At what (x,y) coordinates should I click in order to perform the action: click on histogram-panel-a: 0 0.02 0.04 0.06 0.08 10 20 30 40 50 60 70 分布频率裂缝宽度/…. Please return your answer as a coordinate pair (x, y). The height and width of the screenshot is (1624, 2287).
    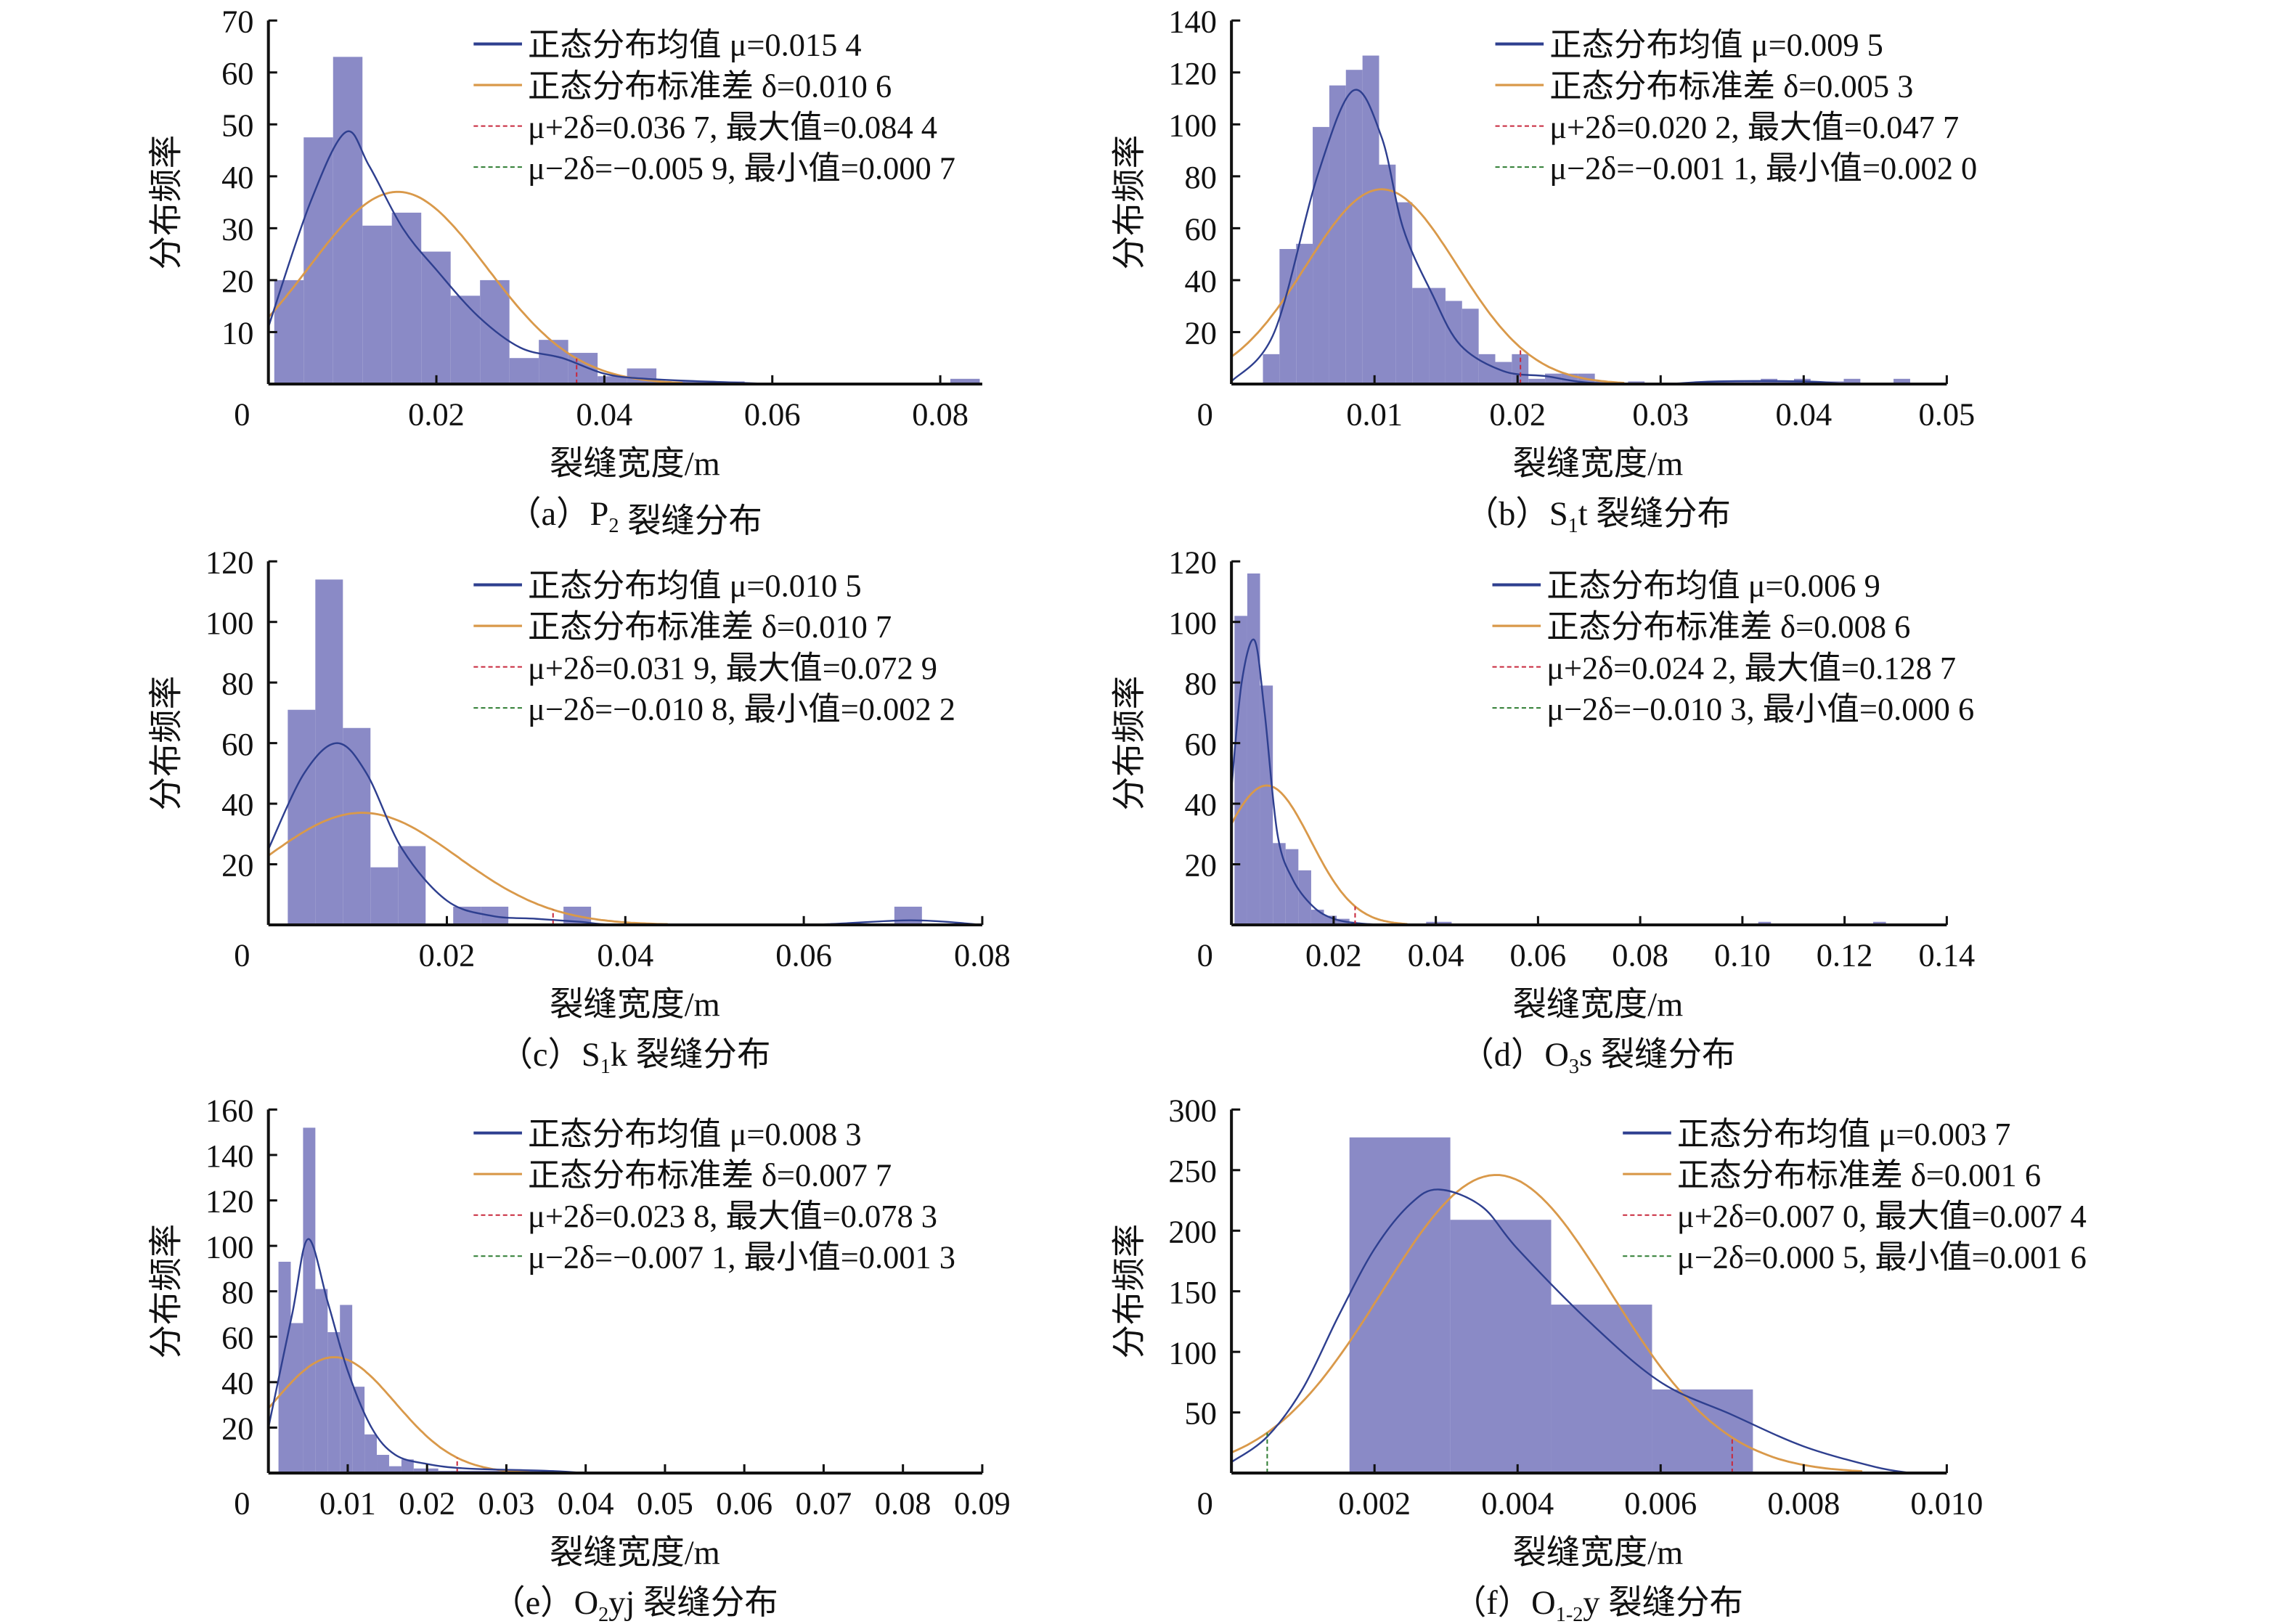
    Looking at the image, I should click on (565, 272).